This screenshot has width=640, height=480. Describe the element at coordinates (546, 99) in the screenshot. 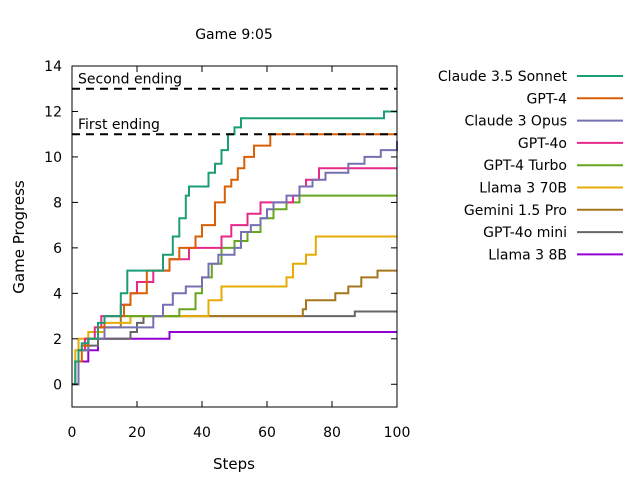

I see `legend-label-gpt-4: GPT-4` at that location.